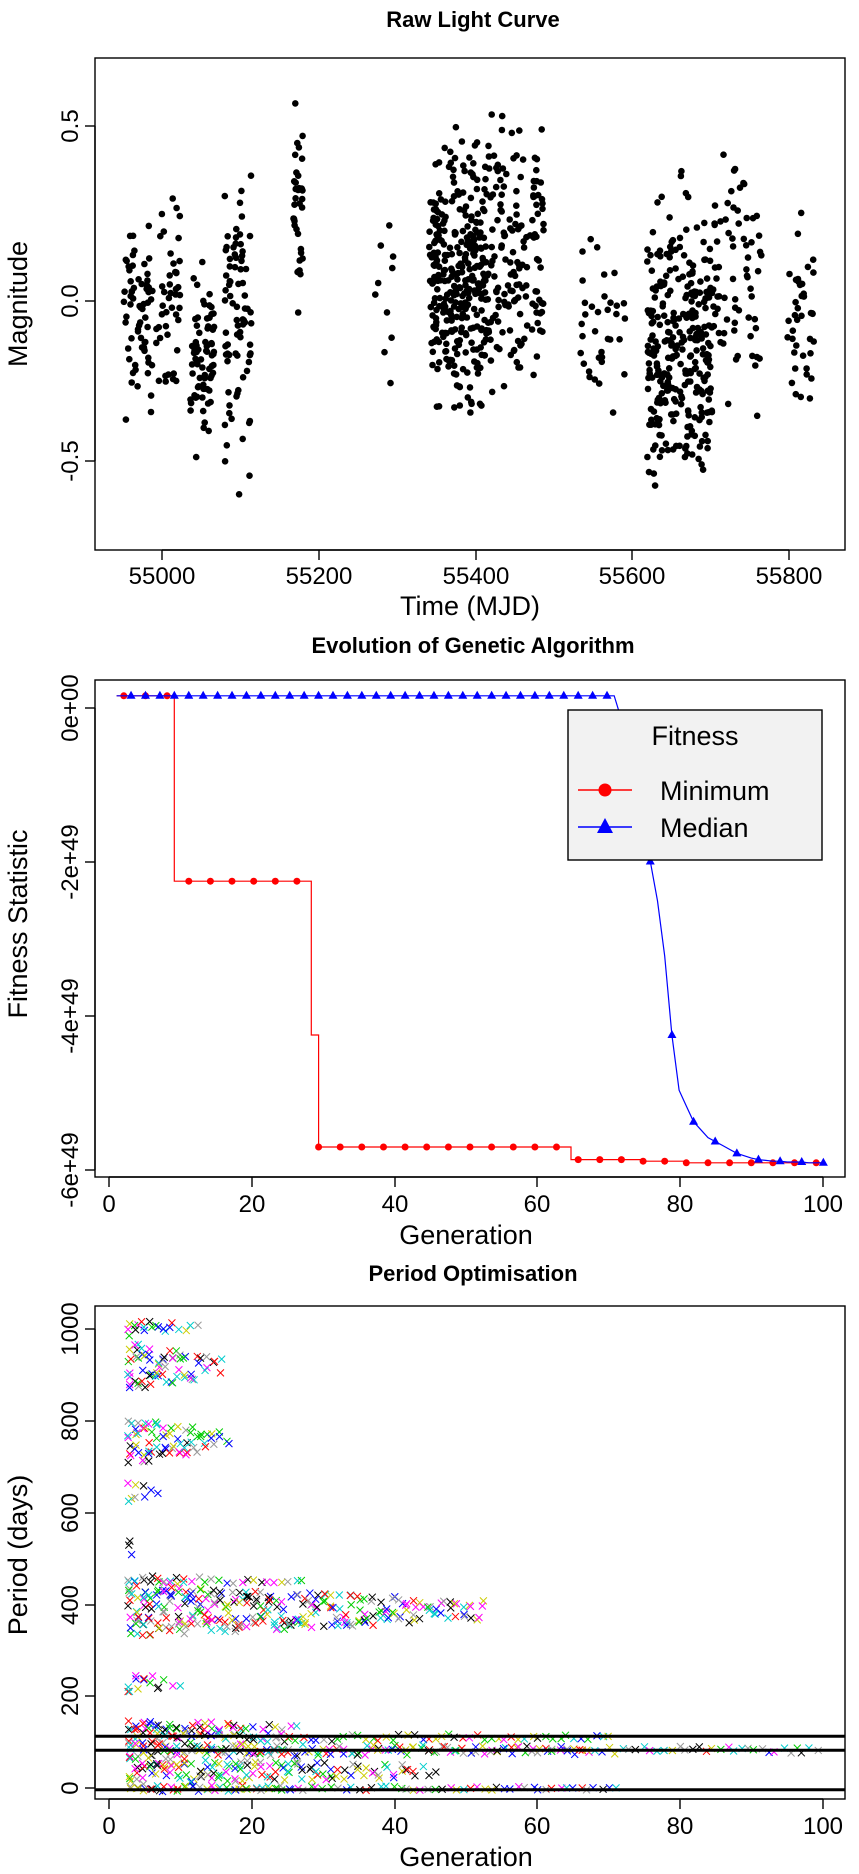 This screenshot has height=1874, width=859. What do you see at coordinates (680, 1826) in the screenshot?
I see `period-optimisation-x-tick-label: 80` at bounding box center [680, 1826].